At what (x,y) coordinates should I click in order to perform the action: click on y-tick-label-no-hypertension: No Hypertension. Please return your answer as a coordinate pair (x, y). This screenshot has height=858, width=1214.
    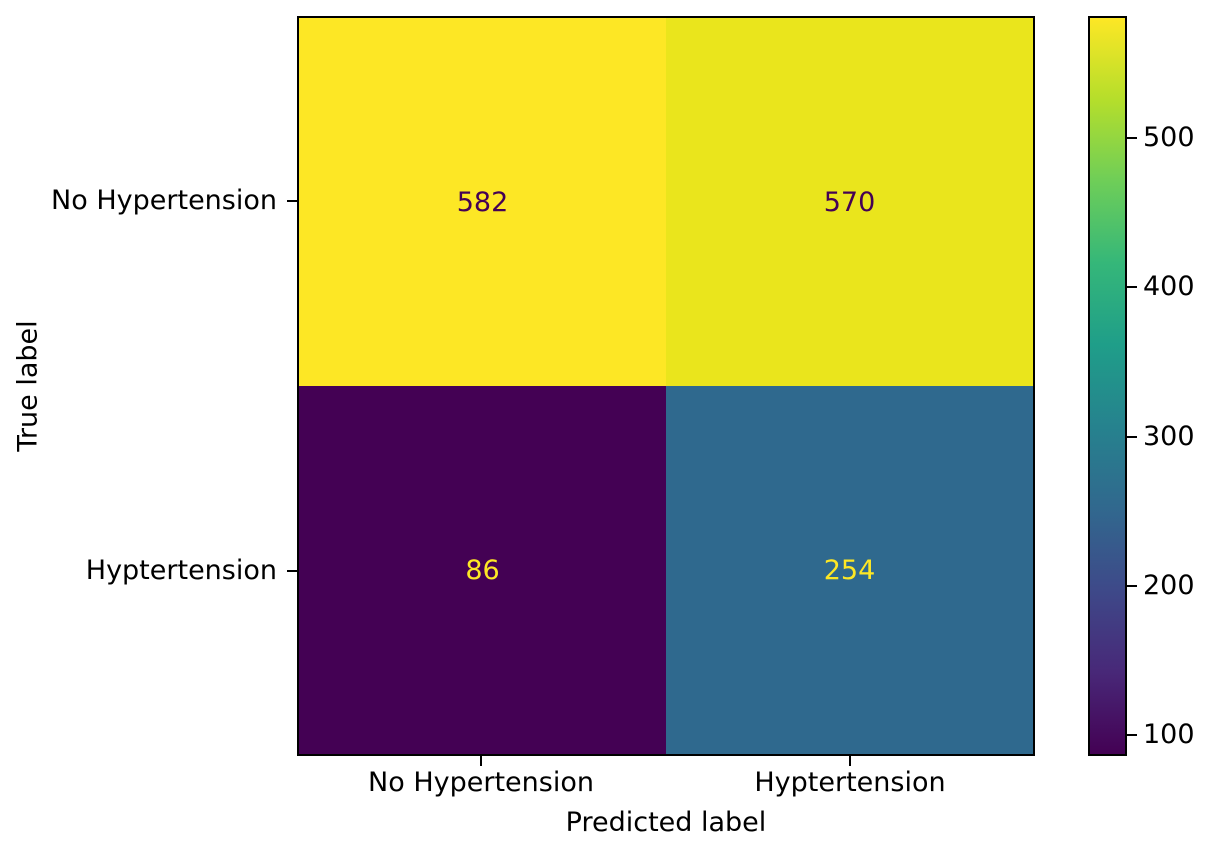
    Looking at the image, I should click on (164, 200).